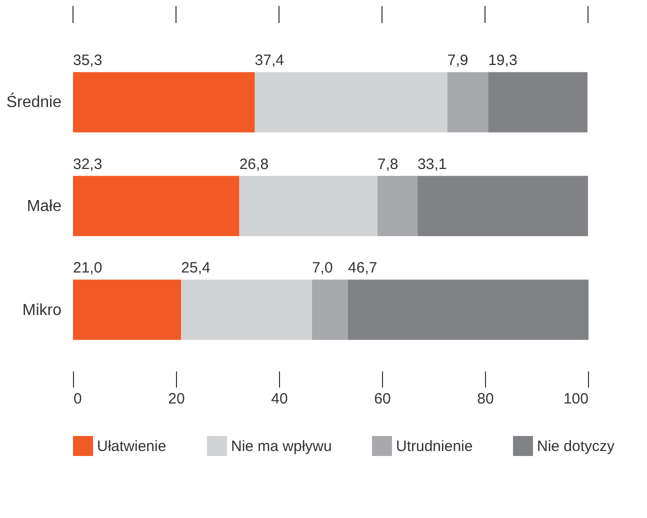 This screenshot has width=647, height=518. What do you see at coordinates (195, 268) in the screenshot?
I see `data-label: 25,4` at bounding box center [195, 268].